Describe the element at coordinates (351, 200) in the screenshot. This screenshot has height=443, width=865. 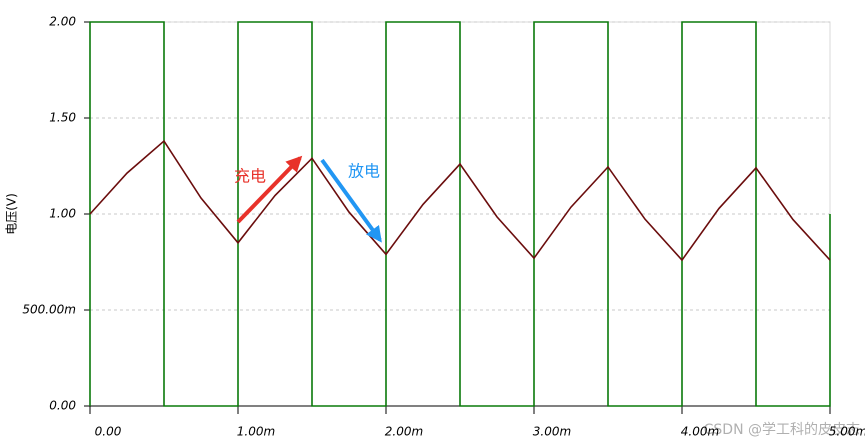
I see `discharge-arrow` at that location.